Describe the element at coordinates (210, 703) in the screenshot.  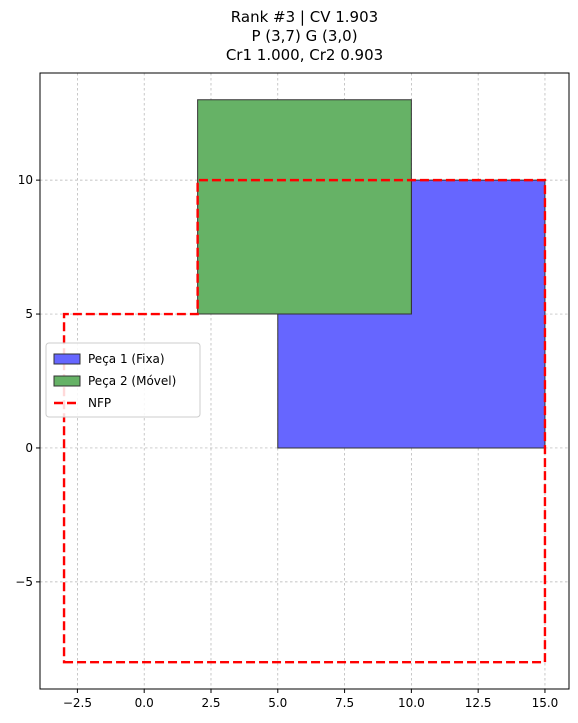
I see `x-tick-label: 2.5` at that location.